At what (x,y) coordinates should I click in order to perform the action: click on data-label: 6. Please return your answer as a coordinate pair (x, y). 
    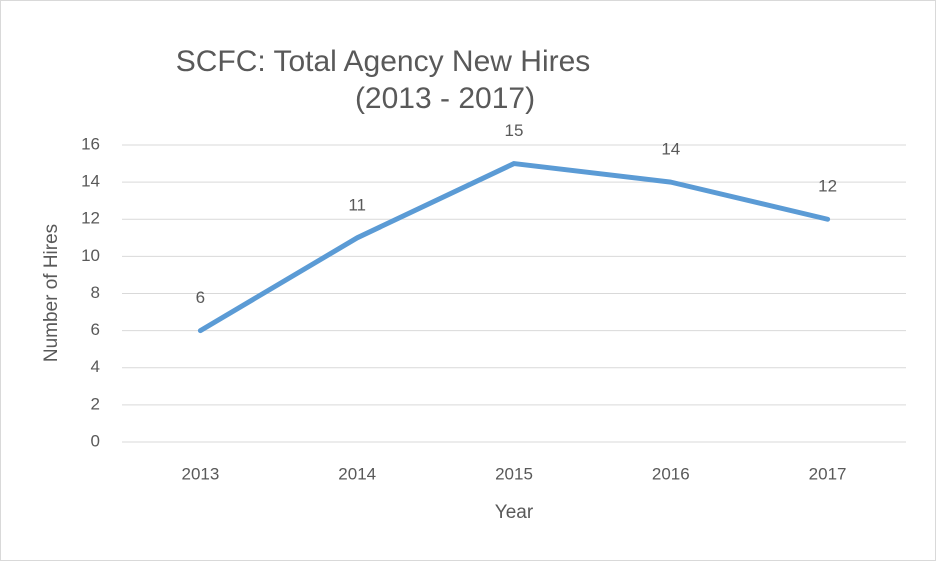
    Looking at the image, I should click on (200, 297).